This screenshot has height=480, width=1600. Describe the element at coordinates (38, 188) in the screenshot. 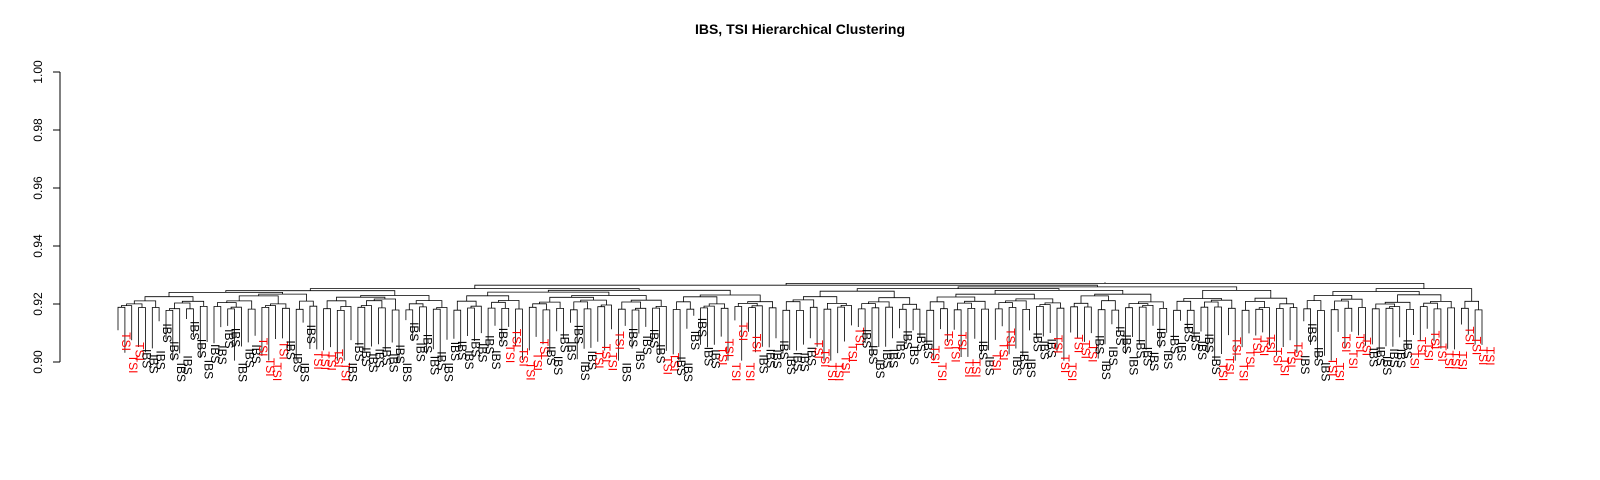

I see `y-tick-label: 0.96` at that location.